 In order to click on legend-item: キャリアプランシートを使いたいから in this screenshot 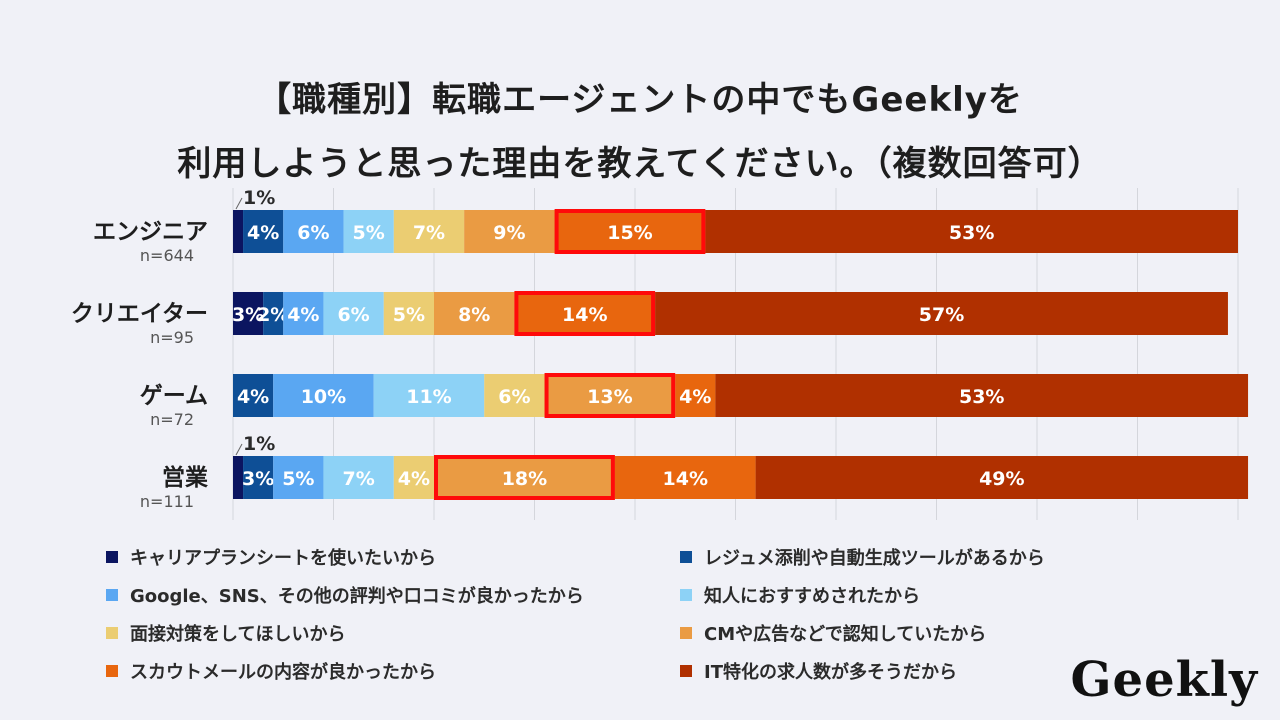, I will do `click(271, 557)`.